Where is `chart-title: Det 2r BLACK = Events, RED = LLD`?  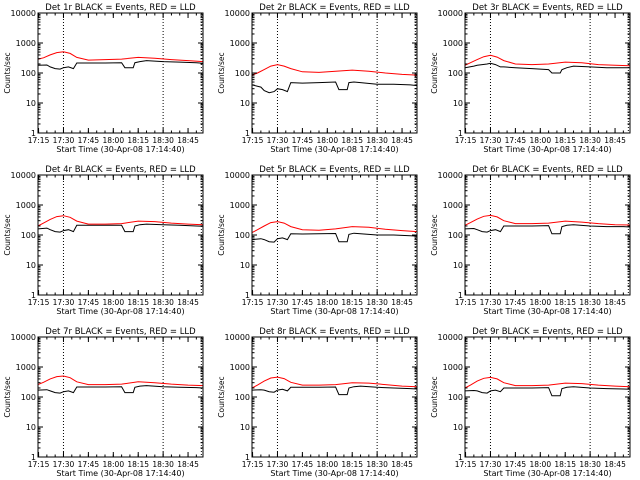 chart-title: Det 2r BLACK = Events, RED = LLD is located at coordinates (334, 8).